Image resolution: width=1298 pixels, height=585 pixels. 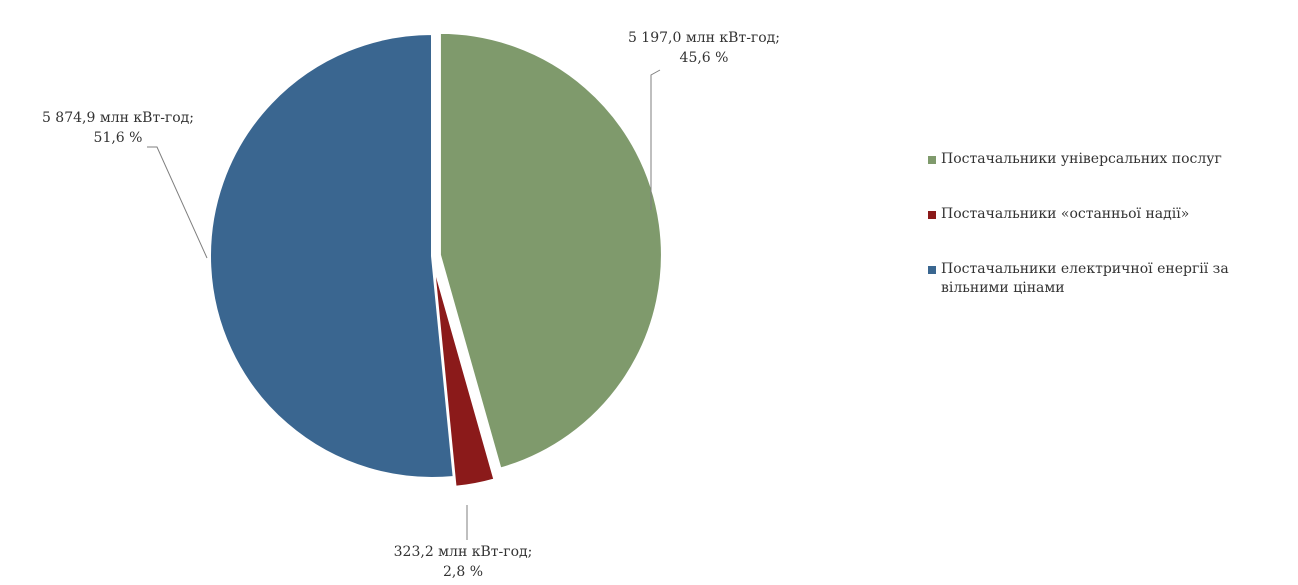 What do you see at coordinates (1065, 214) in the screenshot?
I see `legend-label-last-resort-suppliers: Постачальники «останньої надії»` at bounding box center [1065, 214].